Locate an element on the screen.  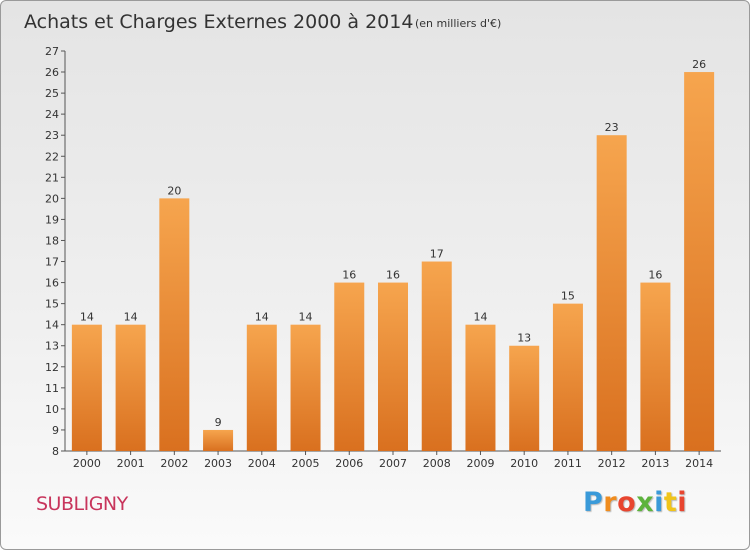
logo-letter: r is located at coordinates (610, 502).